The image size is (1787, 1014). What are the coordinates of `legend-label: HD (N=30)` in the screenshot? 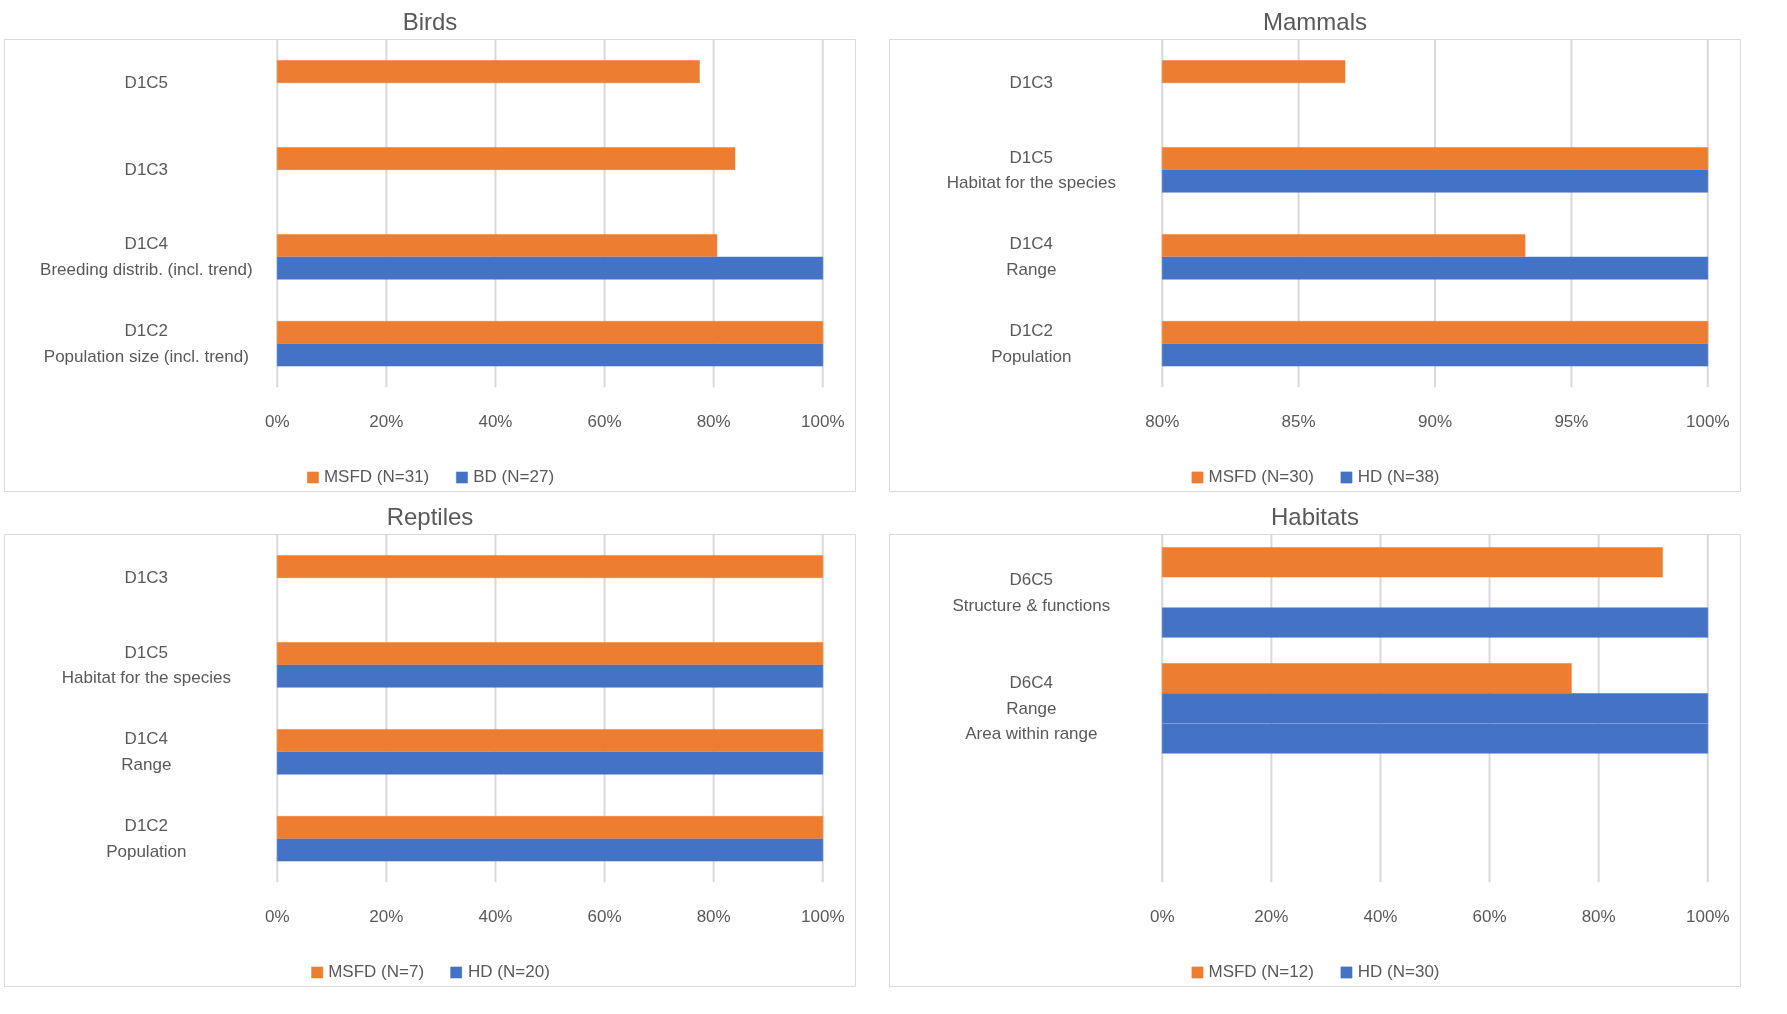 It's located at (1398, 972).